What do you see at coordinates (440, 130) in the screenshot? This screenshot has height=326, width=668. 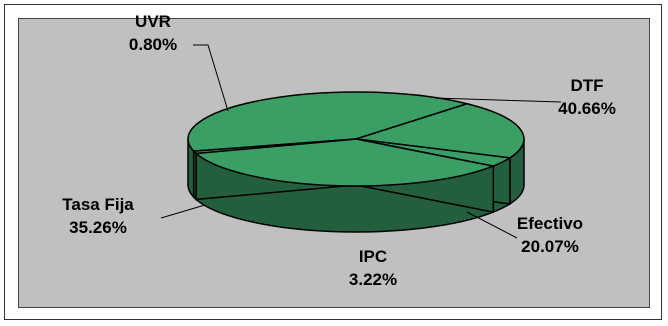 I see `slice-efectivo` at bounding box center [440, 130].